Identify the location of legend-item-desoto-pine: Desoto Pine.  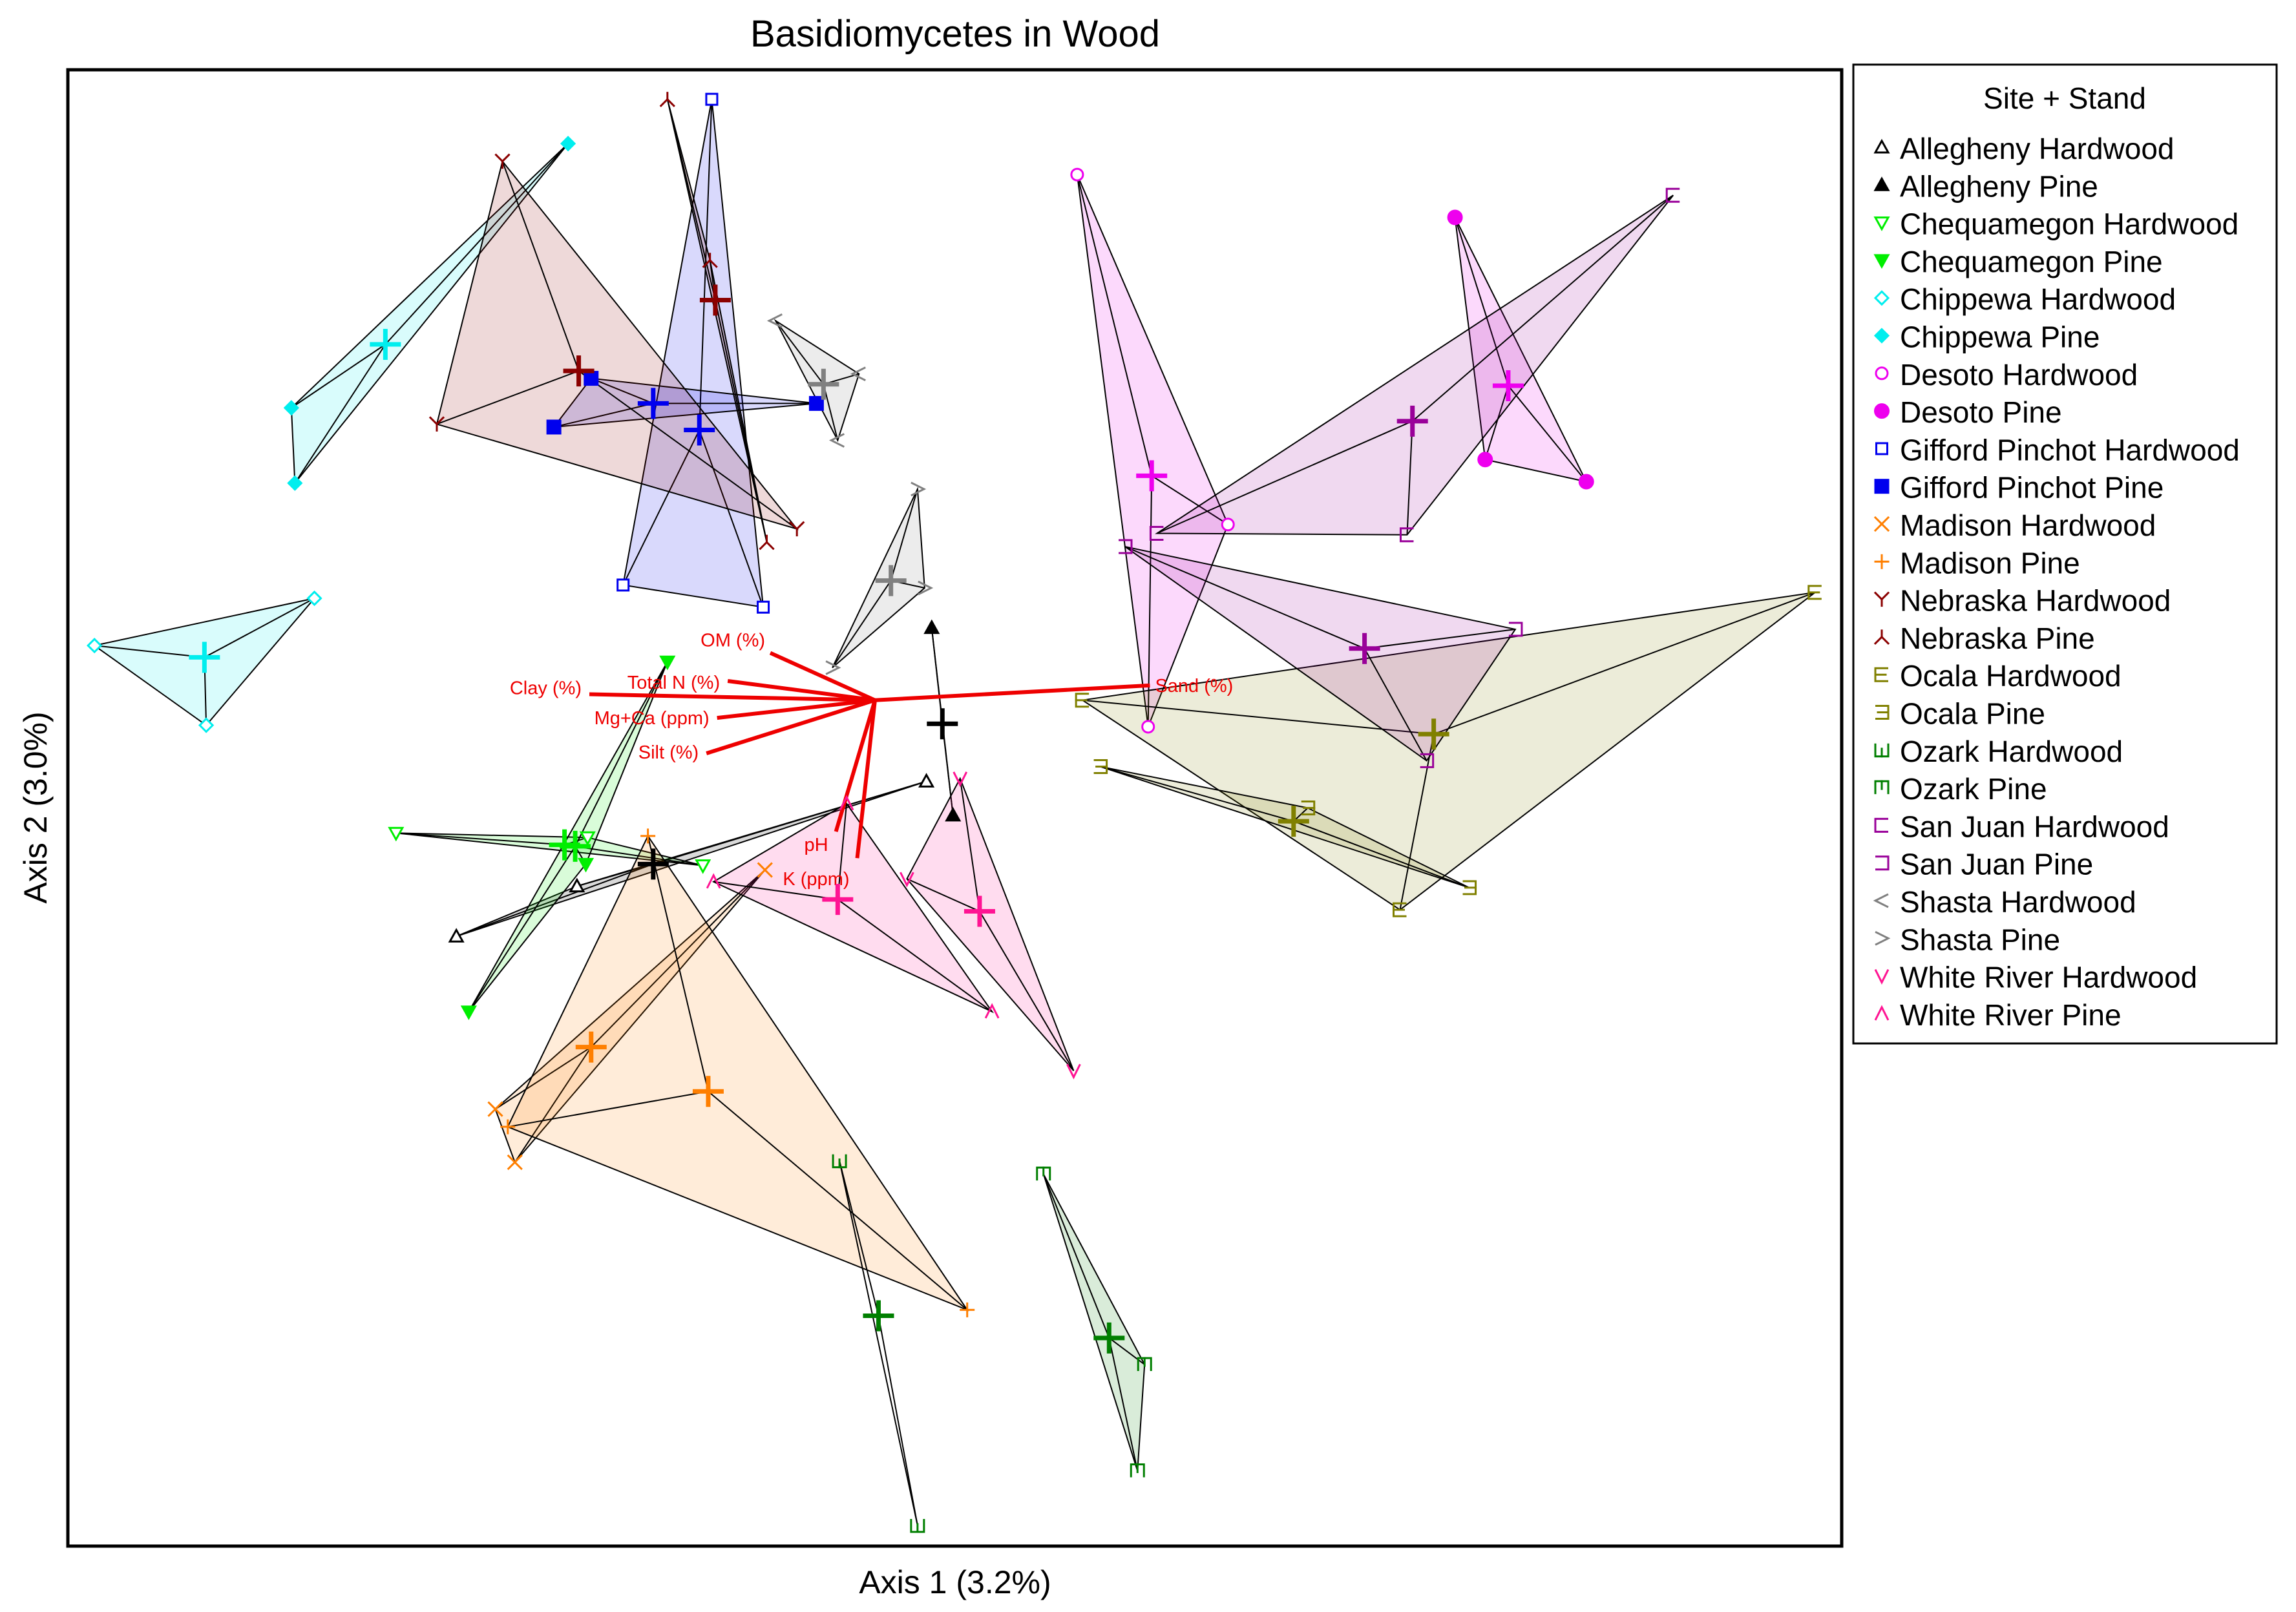
(1968, 412).